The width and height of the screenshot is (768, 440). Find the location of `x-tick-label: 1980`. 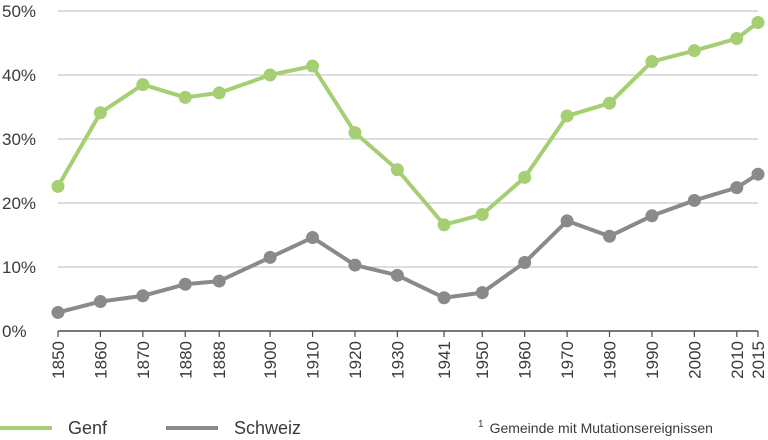

x-tick-label: 1980 is located at coordinates (610, 360).